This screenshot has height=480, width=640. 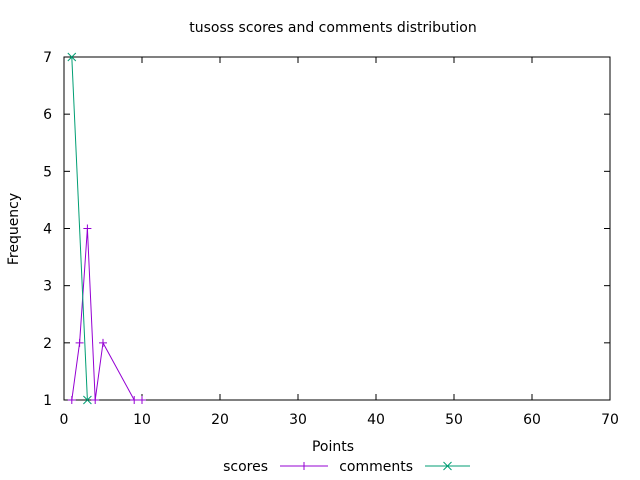 I want to click on x-tick-label: 30, so click(x=298, y=420).